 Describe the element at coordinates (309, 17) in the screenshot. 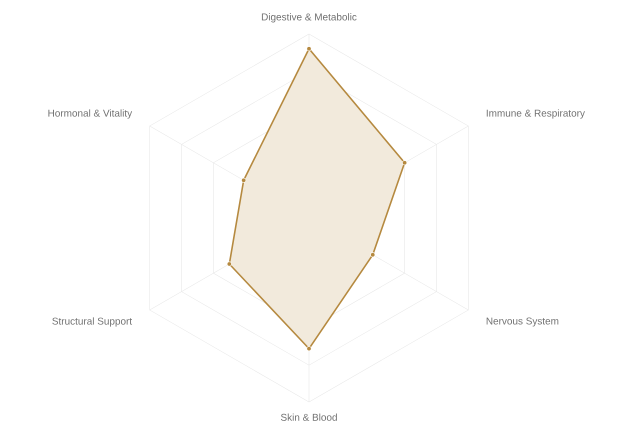

I see `spoke-label: Digestive & Metabolic` at that location.